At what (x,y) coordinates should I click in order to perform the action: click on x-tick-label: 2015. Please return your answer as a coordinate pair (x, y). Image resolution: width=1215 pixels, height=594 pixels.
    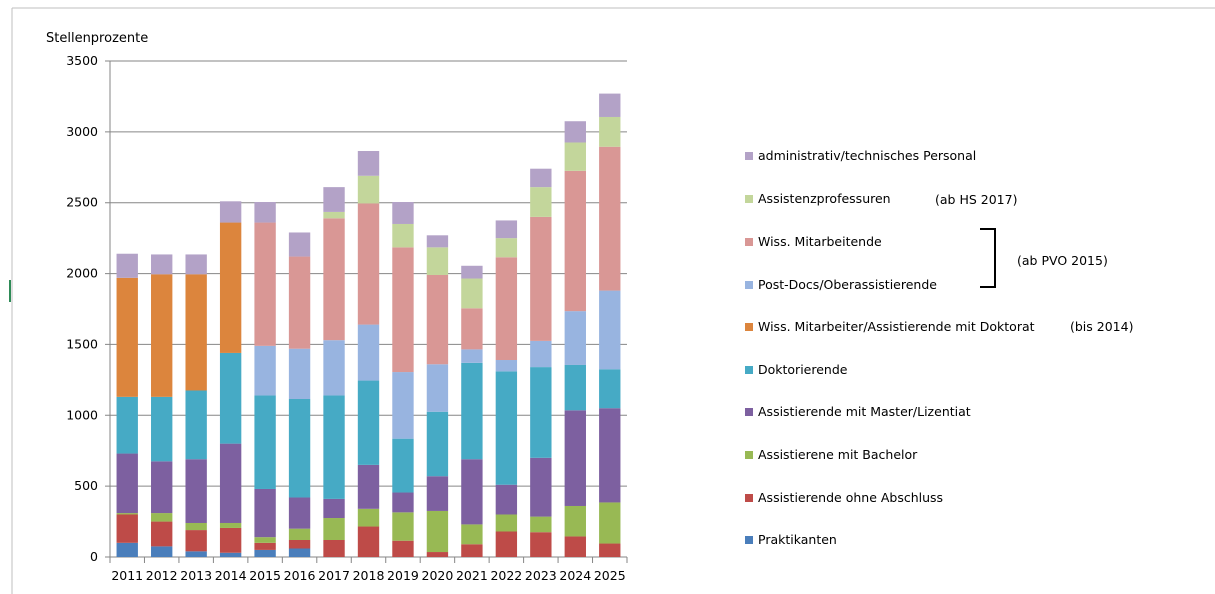
    Looking at the image, I should click on (265, 575).